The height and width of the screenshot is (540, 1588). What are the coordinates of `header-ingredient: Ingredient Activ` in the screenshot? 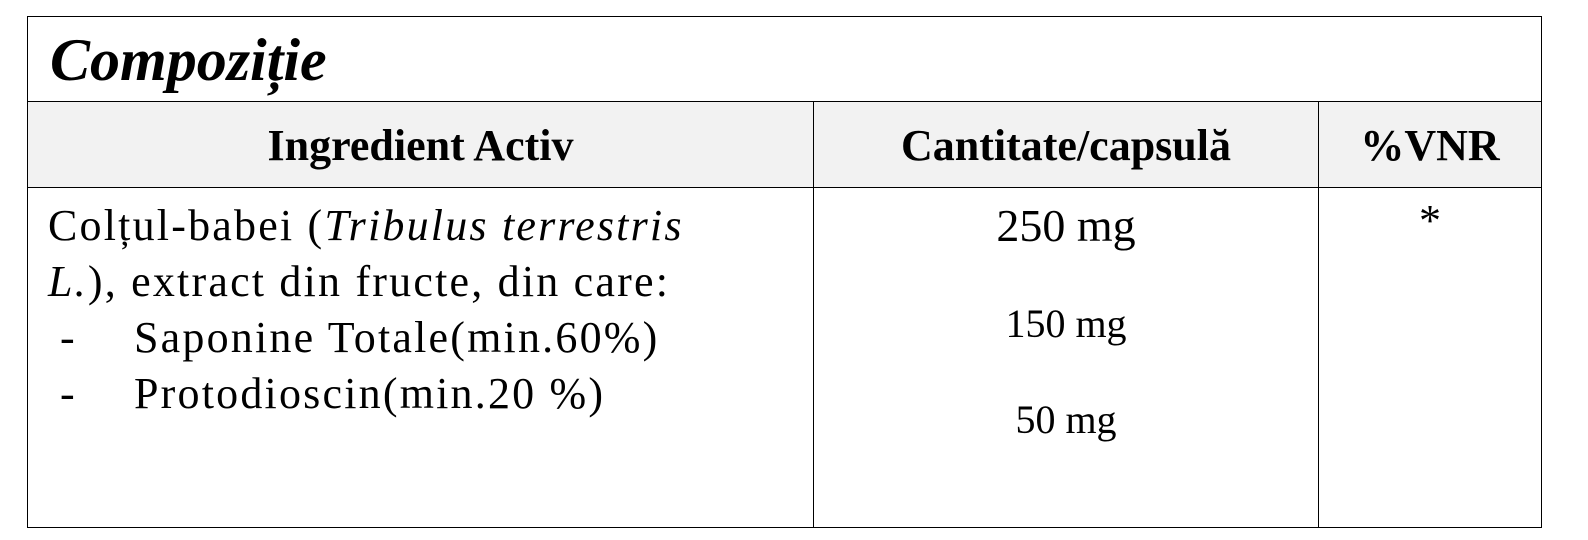 It's located at (420, 145).